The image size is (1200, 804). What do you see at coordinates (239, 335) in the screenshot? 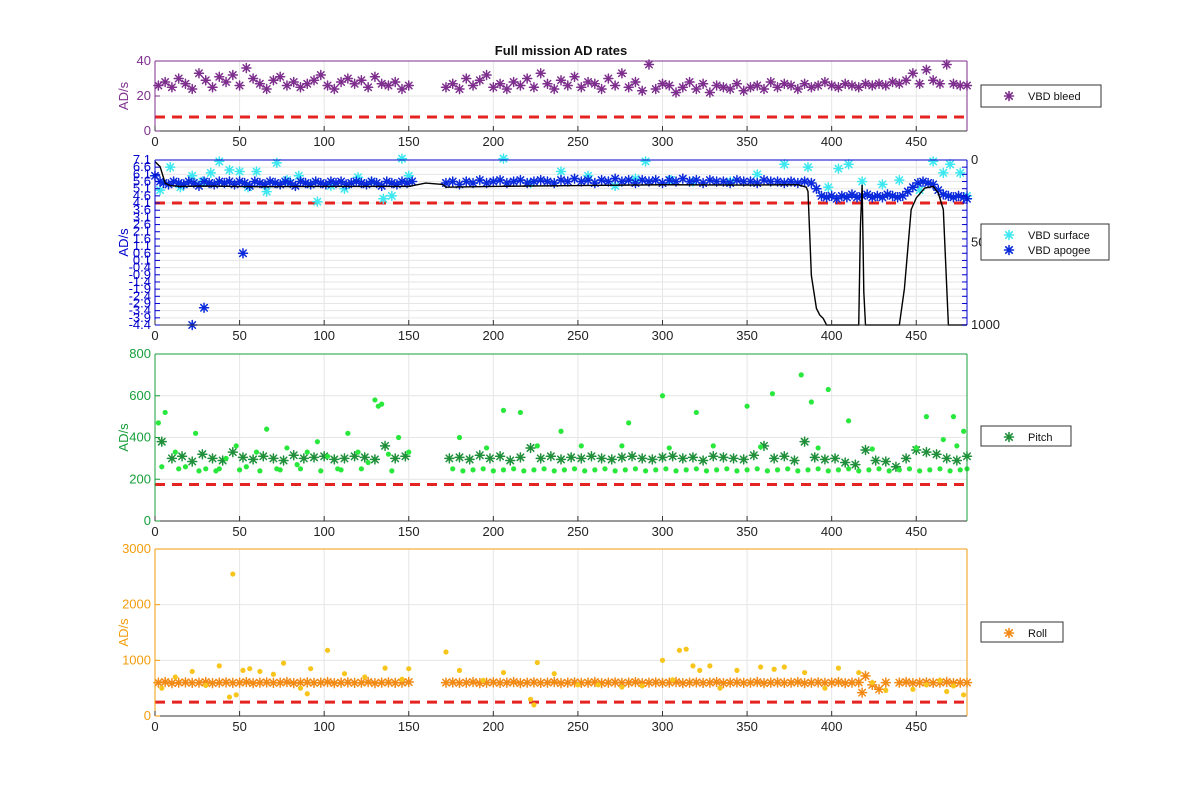
I see `x-tick-label: 50` at bounding box center [239, 335].